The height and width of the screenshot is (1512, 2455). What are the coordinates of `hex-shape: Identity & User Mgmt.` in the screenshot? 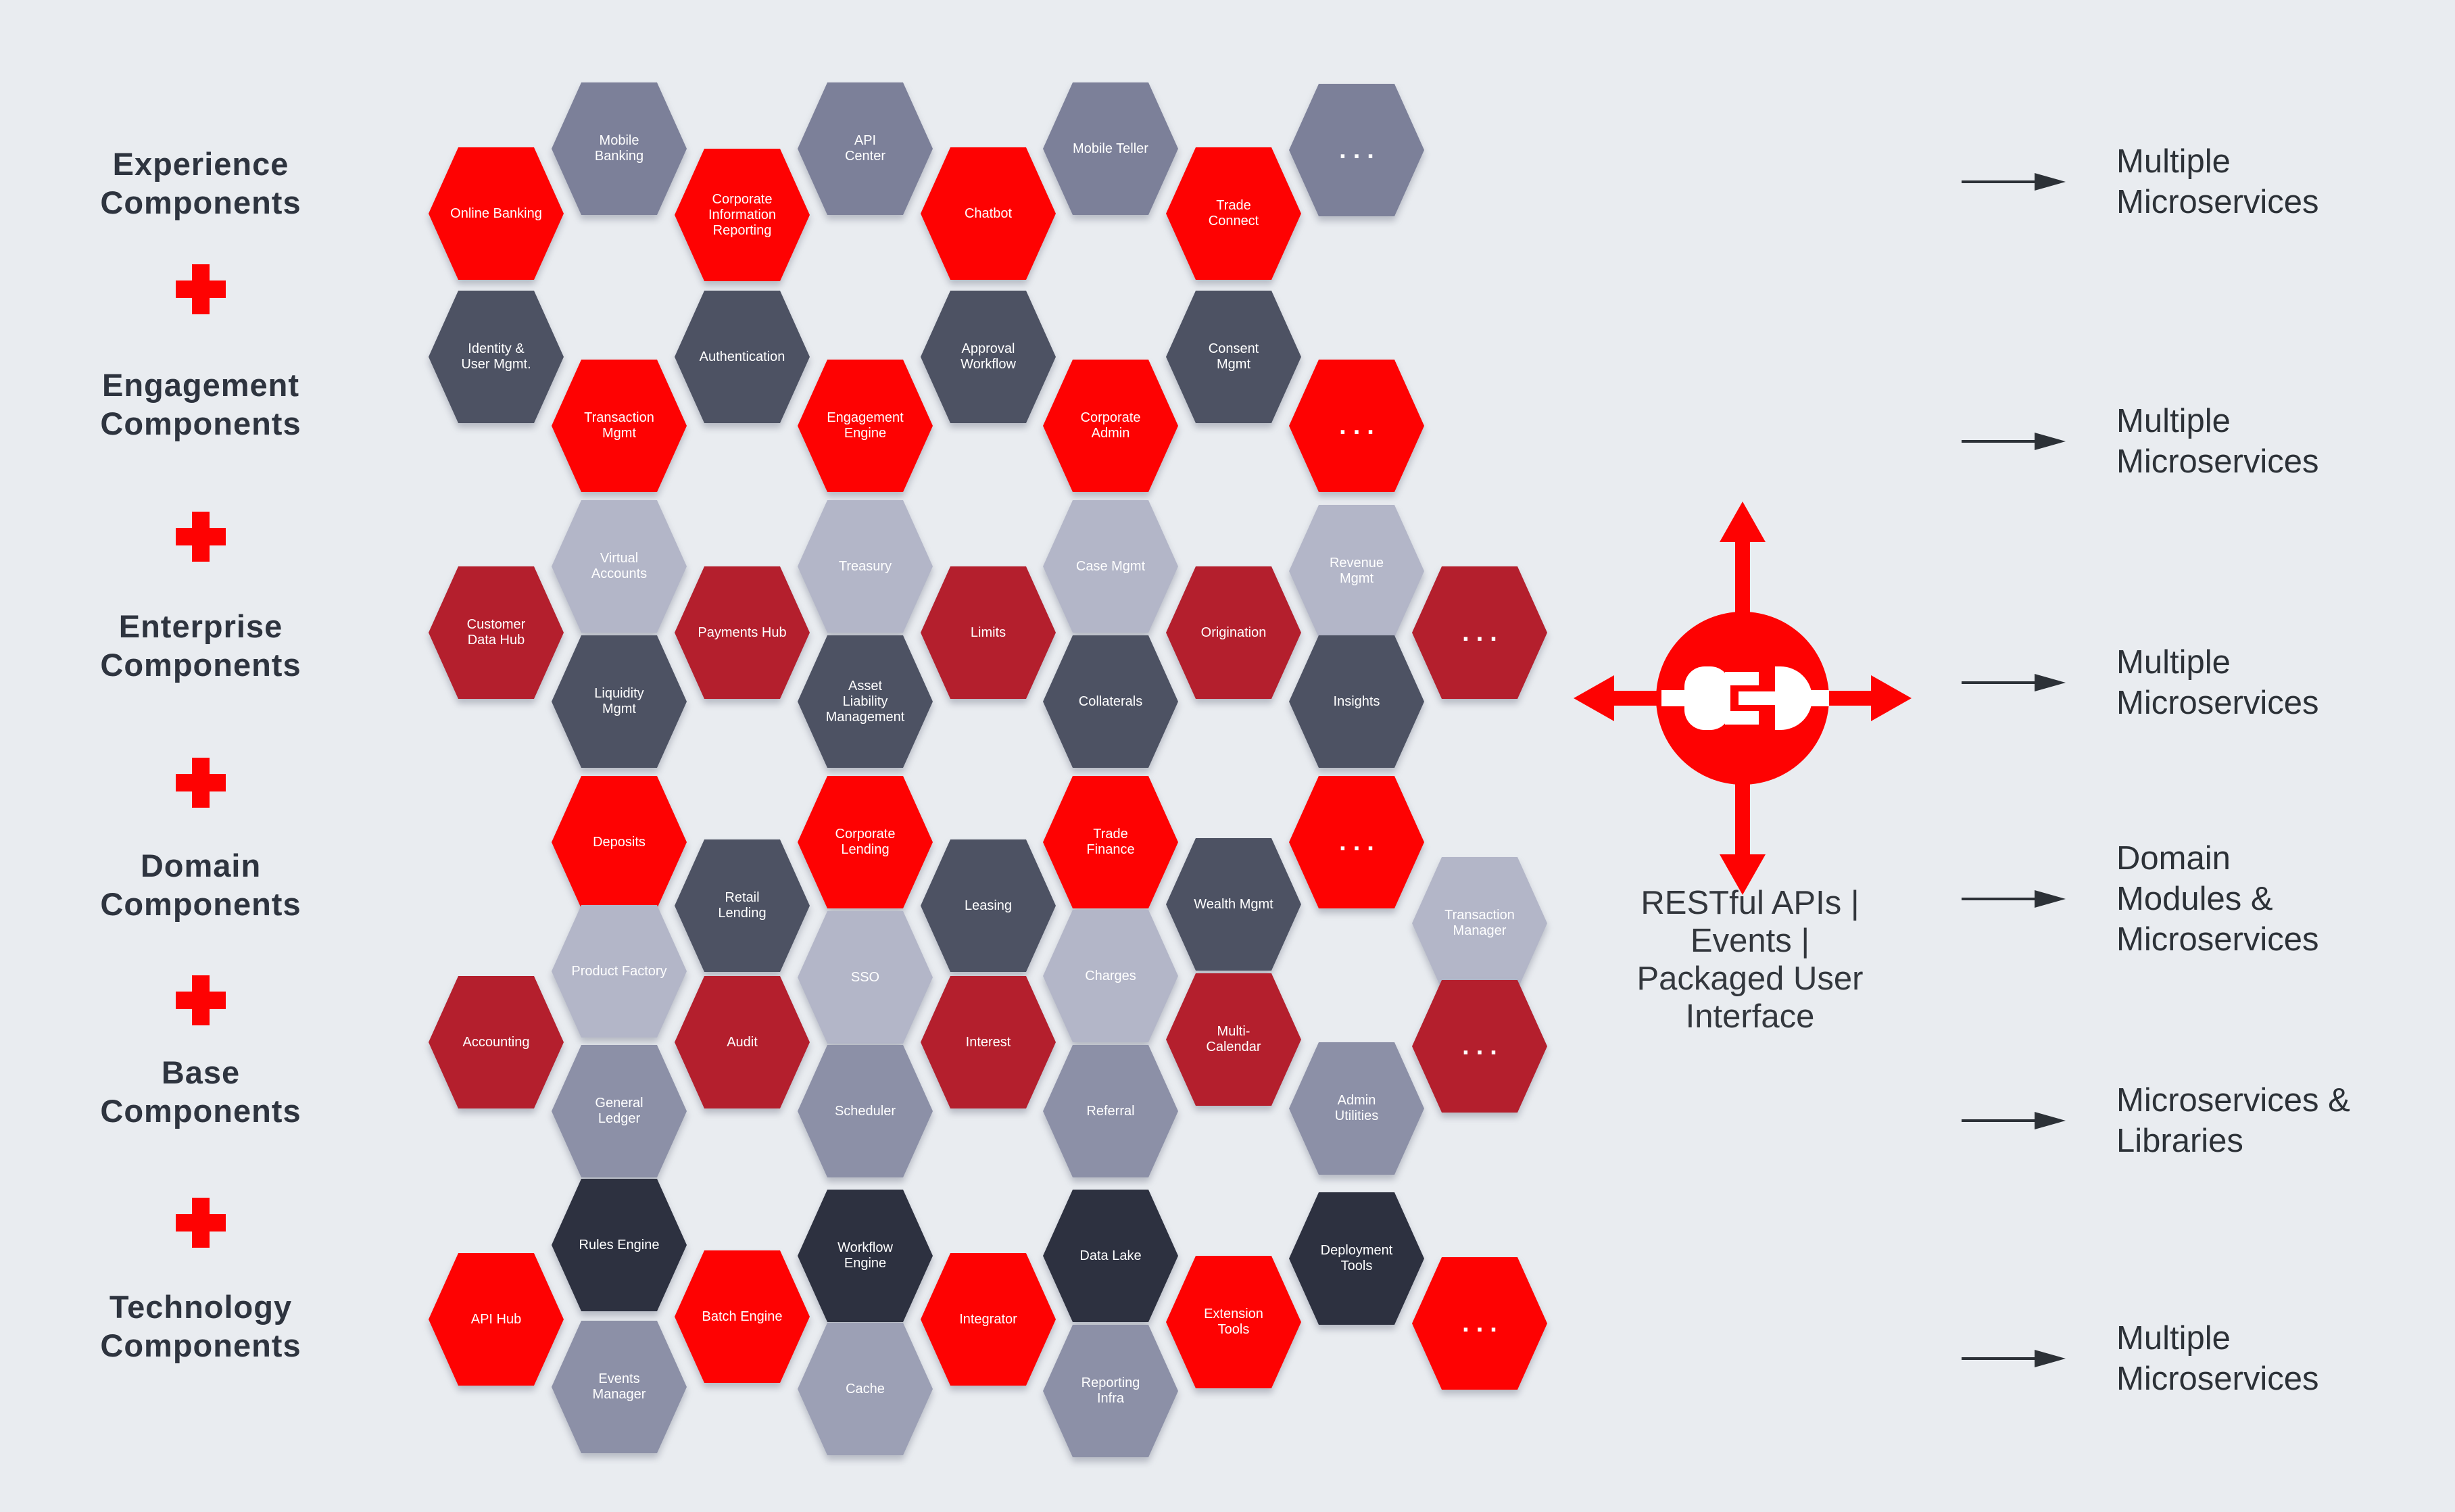 It's located at (496, 357).